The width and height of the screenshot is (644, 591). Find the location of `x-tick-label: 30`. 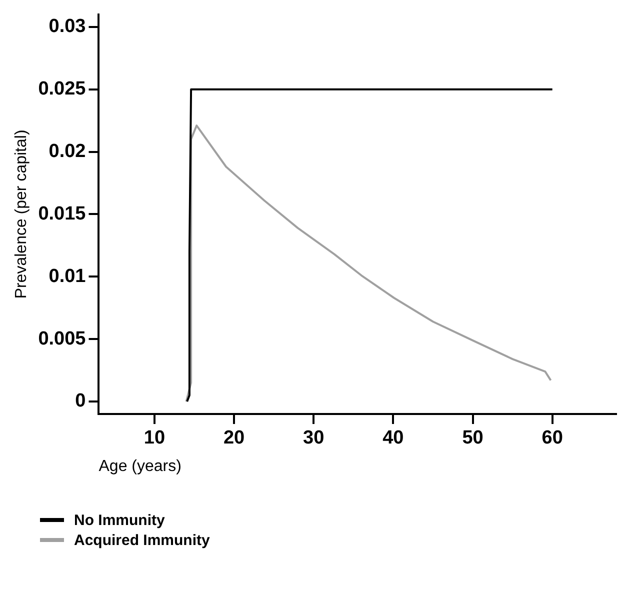

x-tick-label: 30 is located at coordinates (313, 438).